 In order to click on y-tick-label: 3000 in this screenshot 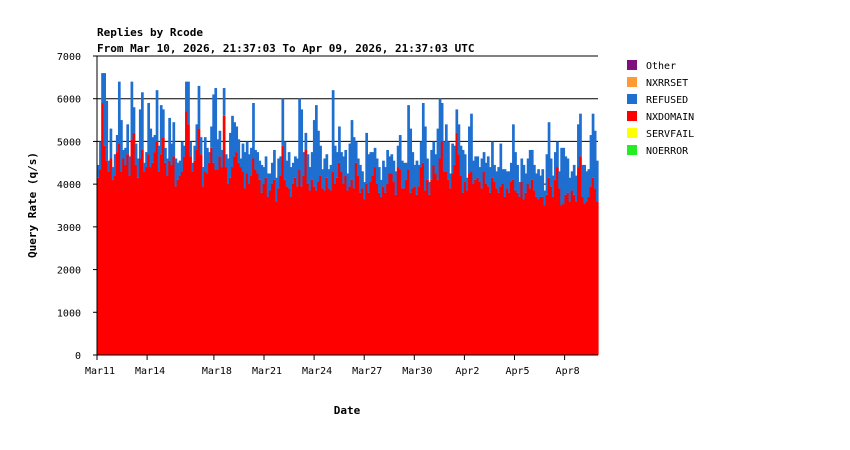, I will do `click(69, 228)`.